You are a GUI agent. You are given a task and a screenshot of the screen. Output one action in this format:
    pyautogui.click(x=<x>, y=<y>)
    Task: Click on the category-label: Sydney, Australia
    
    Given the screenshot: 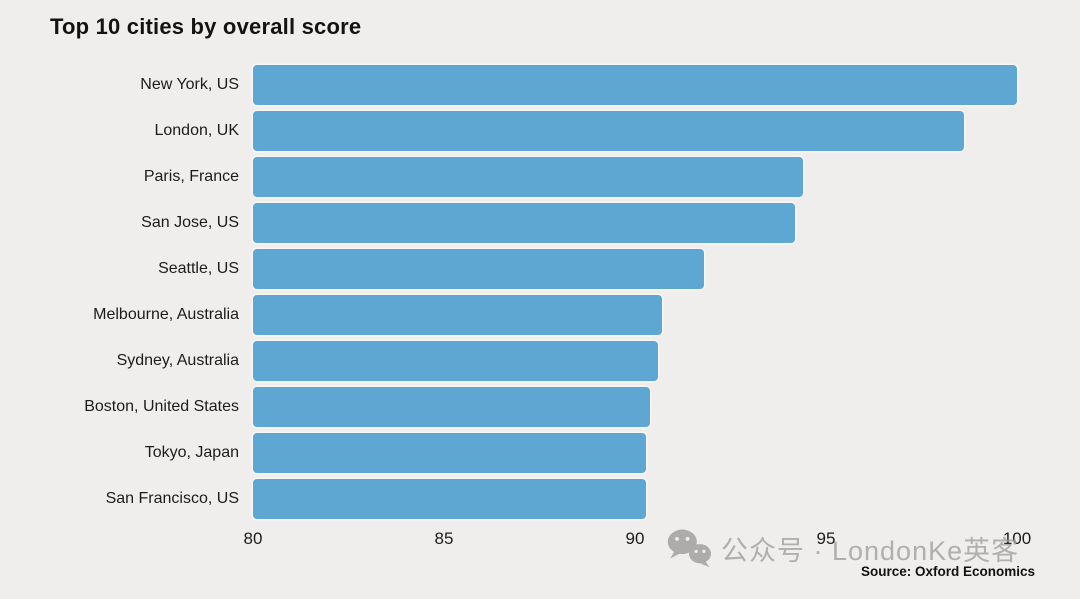 What is the action you would take?
    pyautogui.click(x=177, y=360)
    